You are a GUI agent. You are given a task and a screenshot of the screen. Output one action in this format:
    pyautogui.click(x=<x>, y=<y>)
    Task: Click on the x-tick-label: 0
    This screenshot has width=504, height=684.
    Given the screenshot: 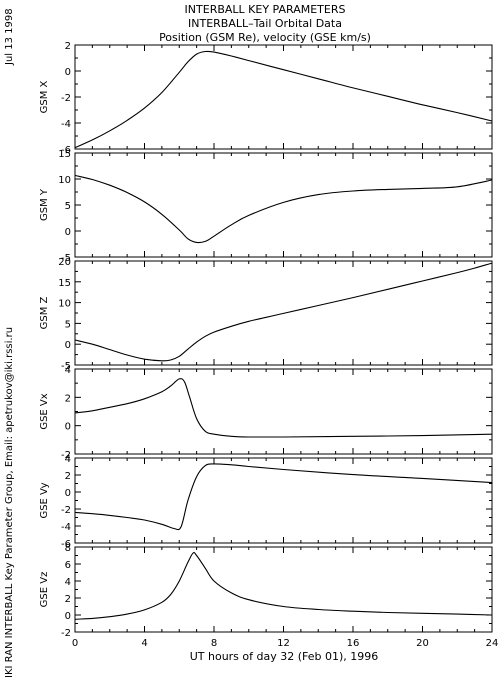 What is the action you would take?
    pyautogui.click(x=75, y=643)
    